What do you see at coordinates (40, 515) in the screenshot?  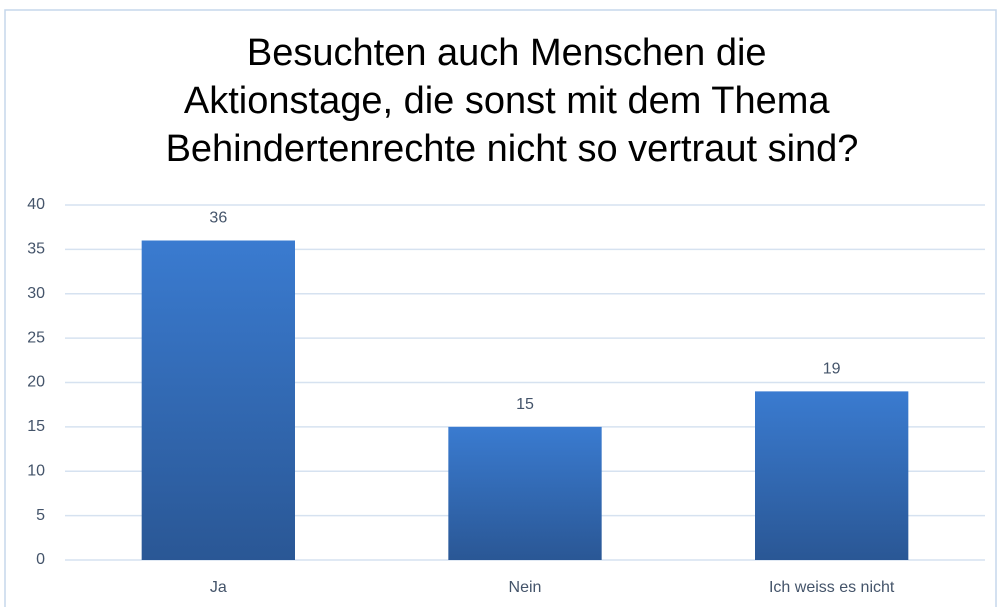 I see `y-tick-label: 5` at bounding box center [40, 515].